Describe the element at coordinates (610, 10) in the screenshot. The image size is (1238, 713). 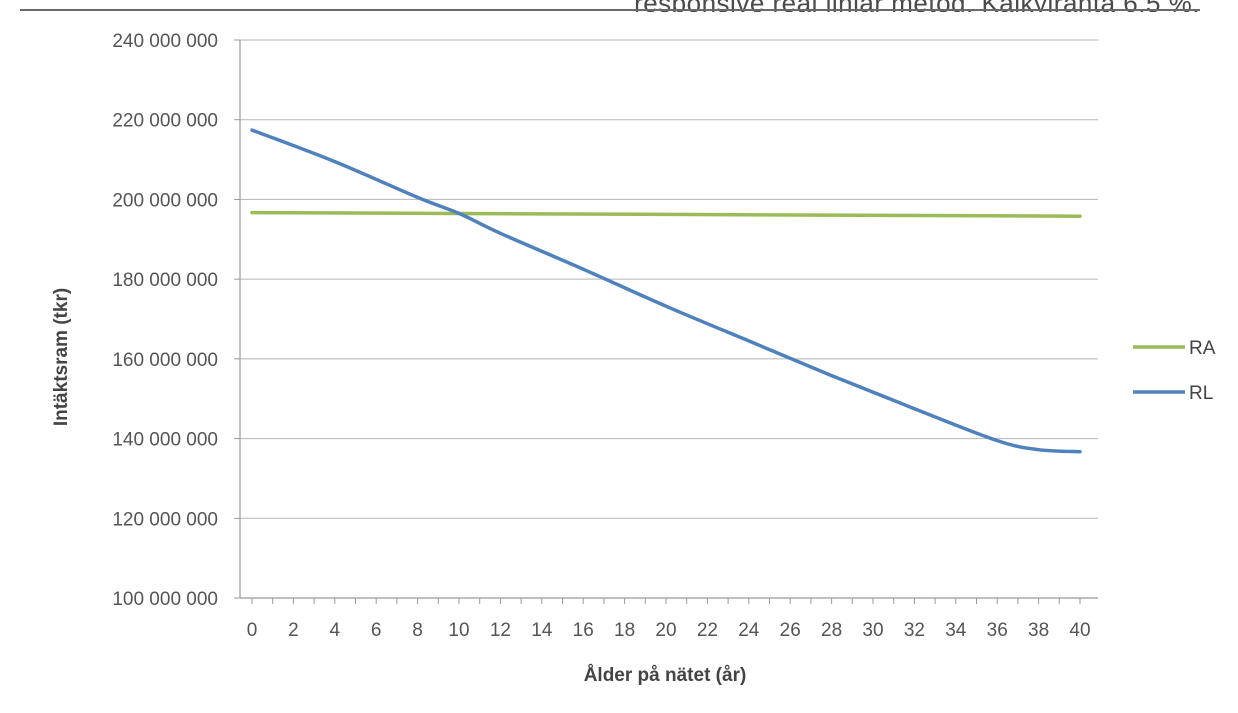
I see `caption-underline` at that location.